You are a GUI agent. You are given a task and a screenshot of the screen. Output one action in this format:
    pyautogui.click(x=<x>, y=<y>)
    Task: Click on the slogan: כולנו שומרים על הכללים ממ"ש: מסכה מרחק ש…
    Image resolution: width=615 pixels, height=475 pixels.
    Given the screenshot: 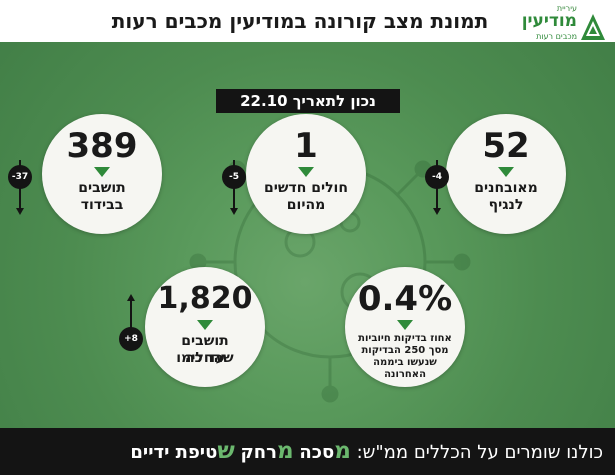 What is the action you would take?
    pyautogui.click(x=366, y=451)
    